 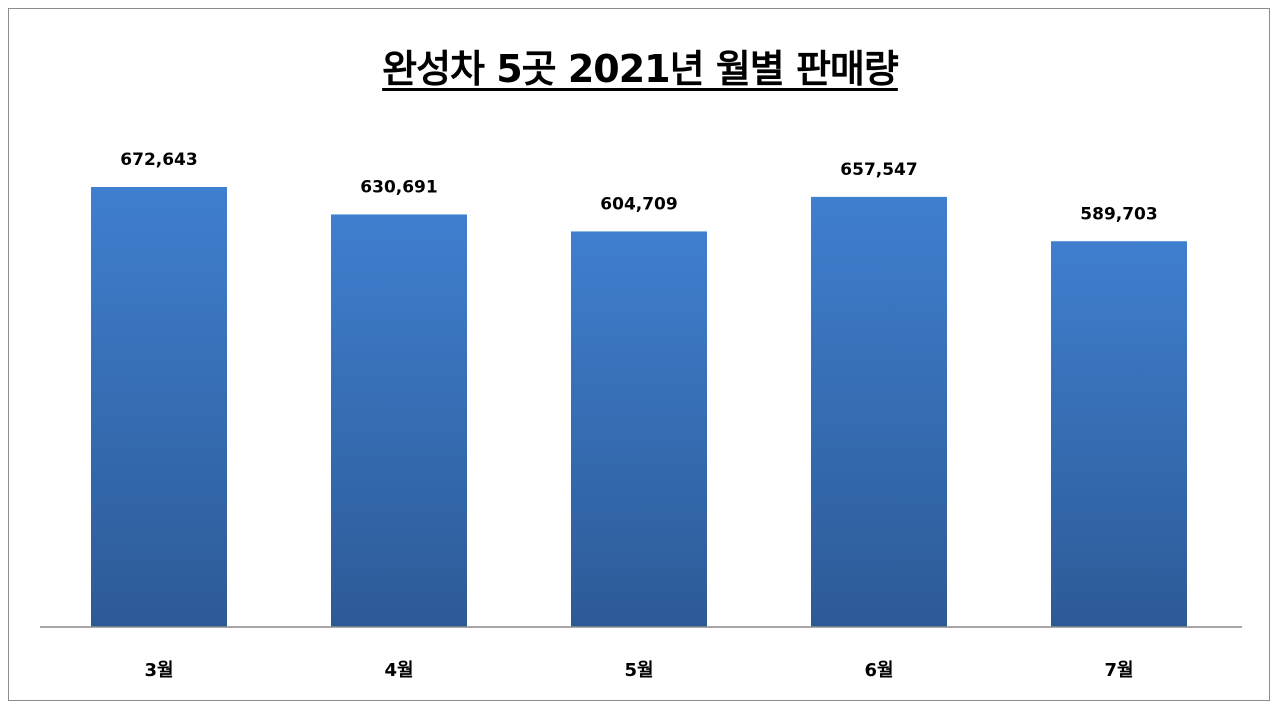 I want to click on data-label-5: 589,703, so click(x=1118, y=214).